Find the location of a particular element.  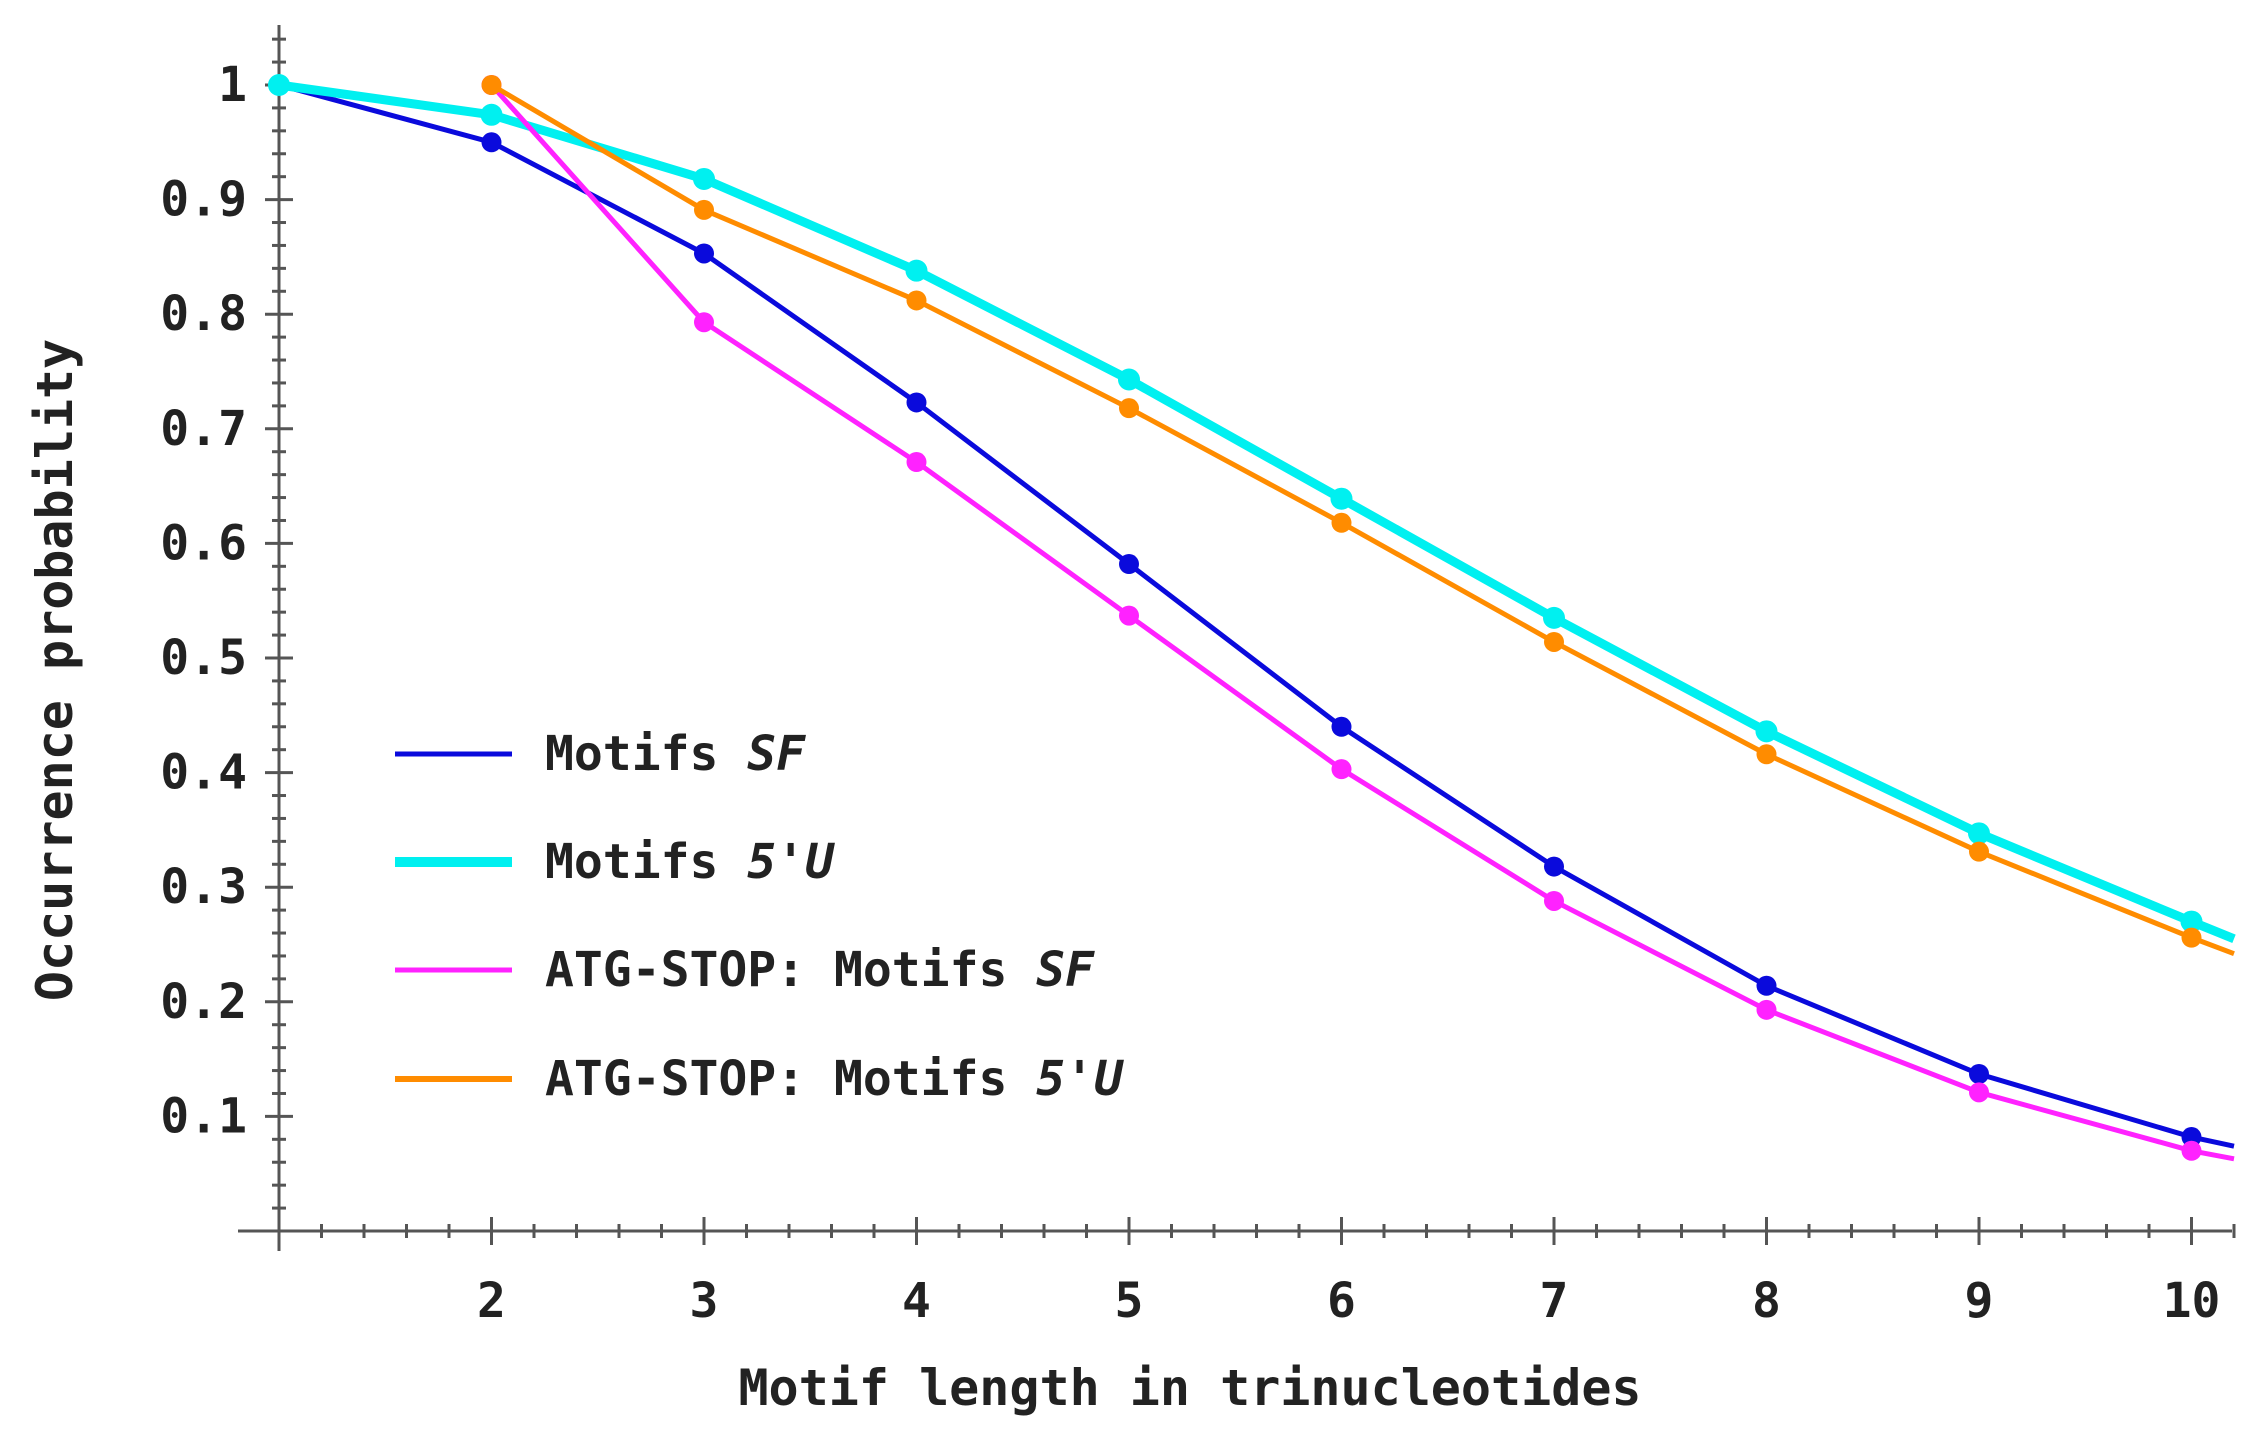

legend-entry: Motifs SF is located at coordinates (600, 754).